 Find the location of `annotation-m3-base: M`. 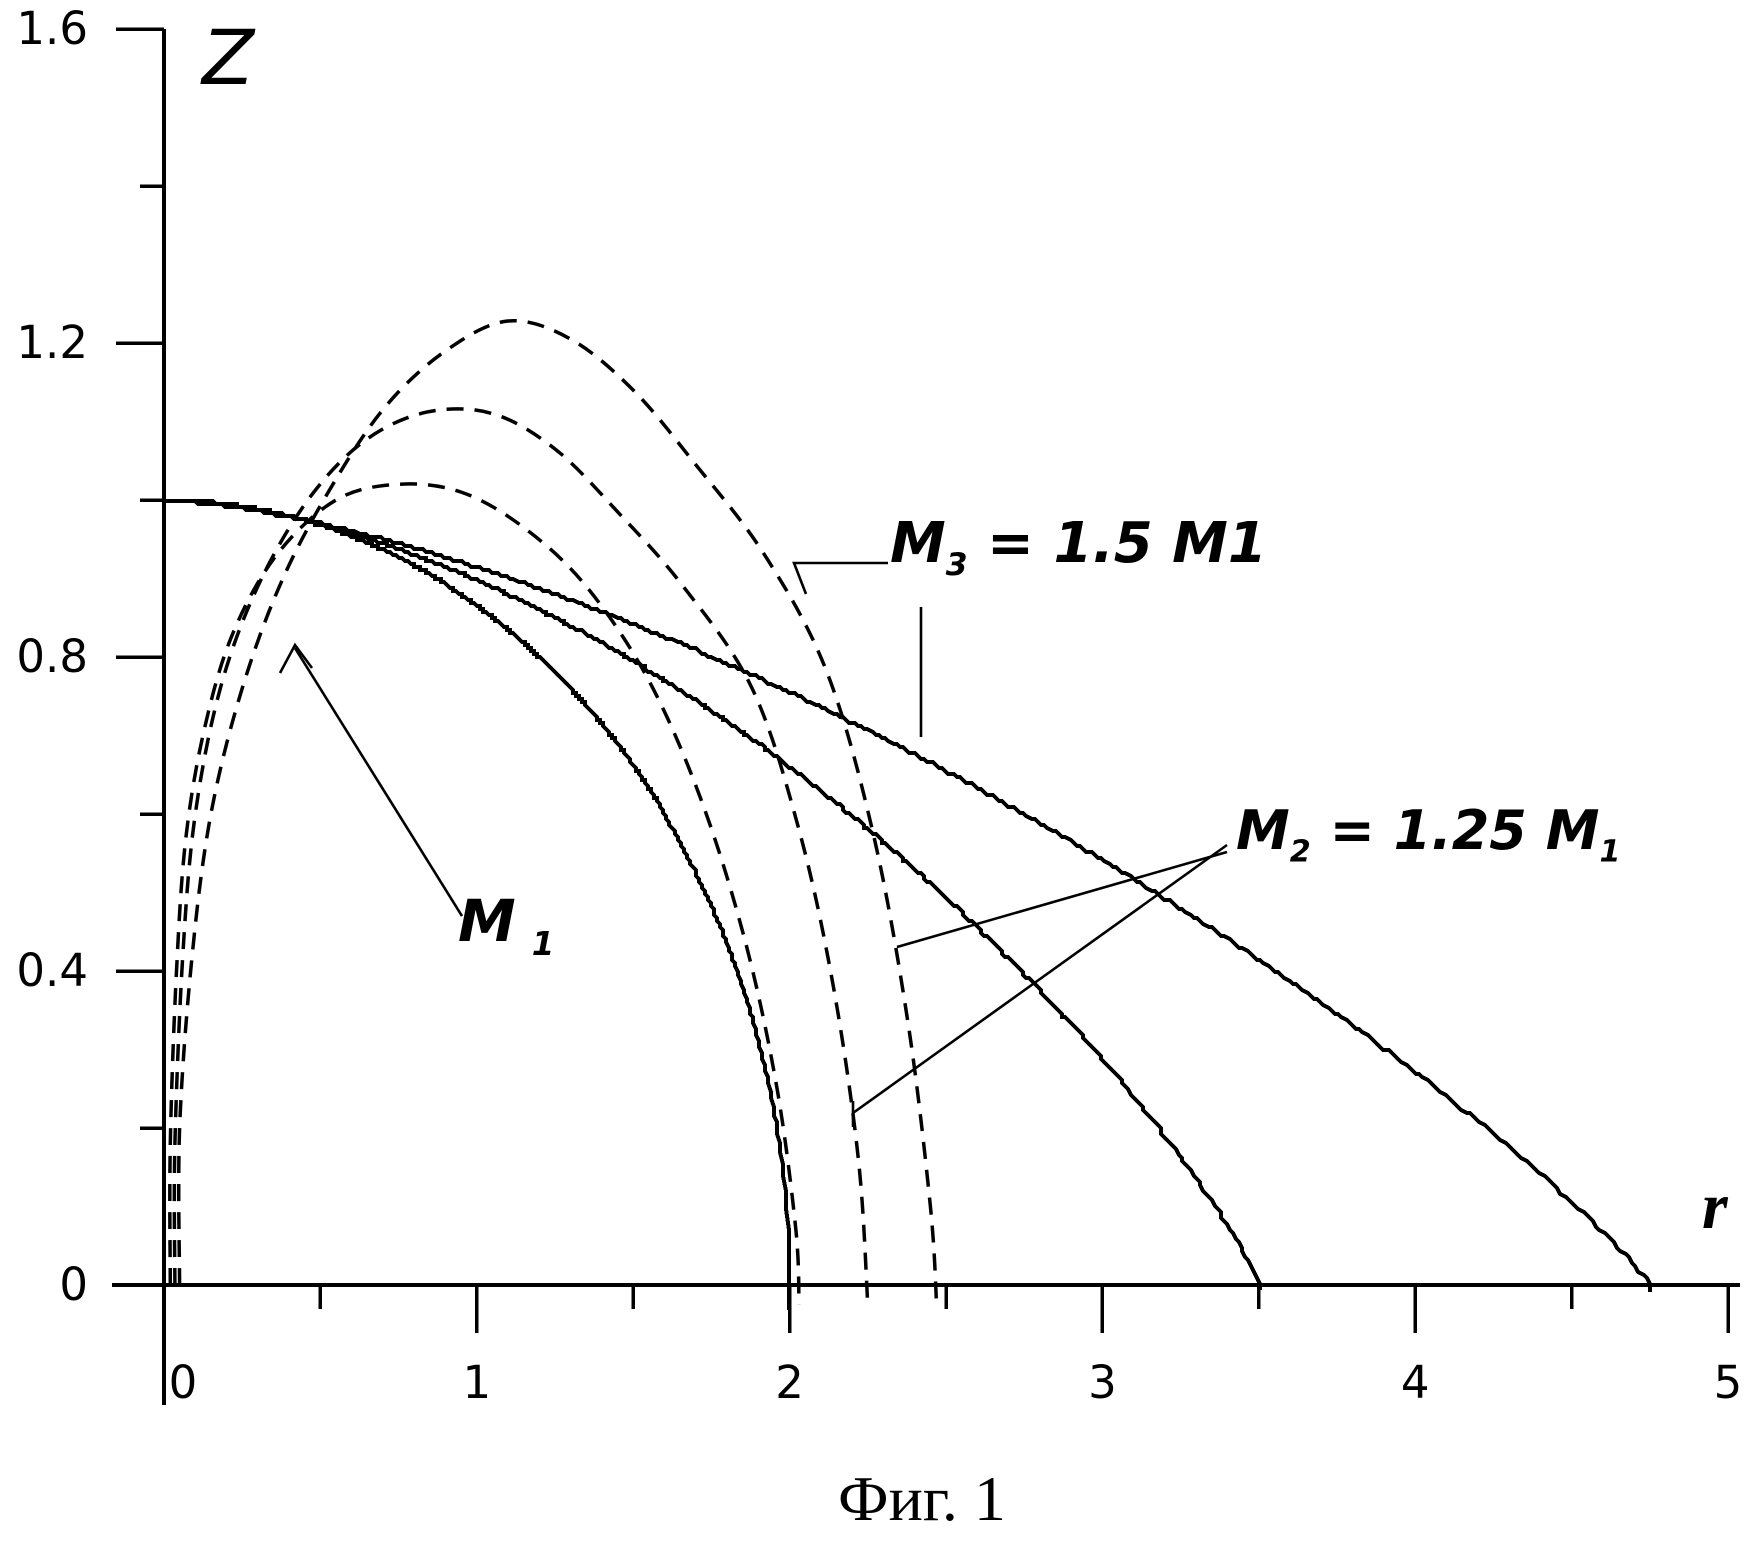

annotation-m3-base: M is located at coordinates (918, 543).